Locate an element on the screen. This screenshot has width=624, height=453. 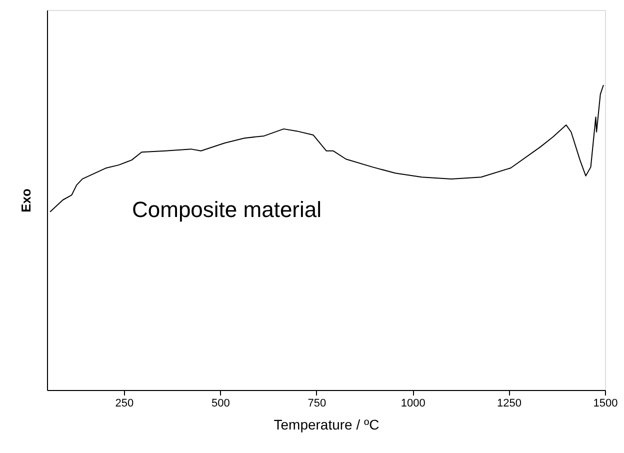
x-tick-label: 1500 is located at coordinates (605, 404).